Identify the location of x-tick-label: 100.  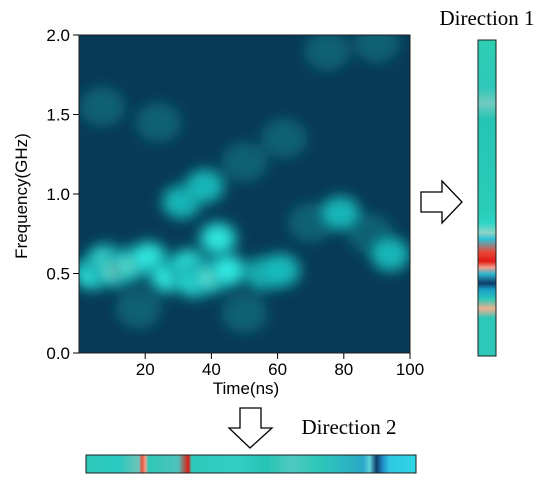
(410, 369).